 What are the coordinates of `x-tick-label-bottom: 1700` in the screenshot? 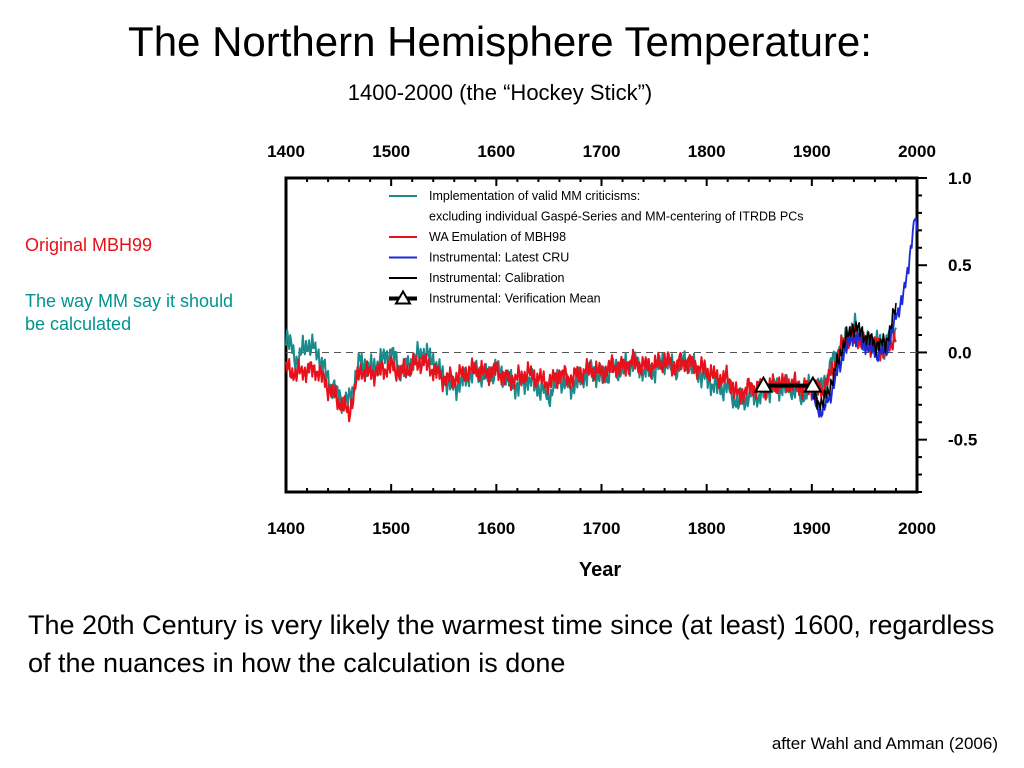 It's located at (602, 528).